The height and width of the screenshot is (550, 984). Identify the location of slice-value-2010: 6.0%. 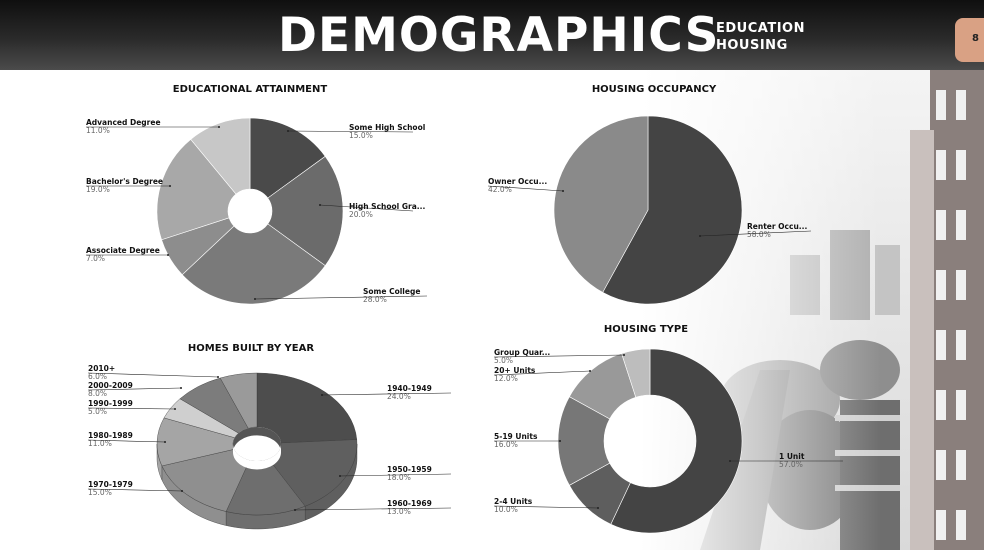
(97, 376).